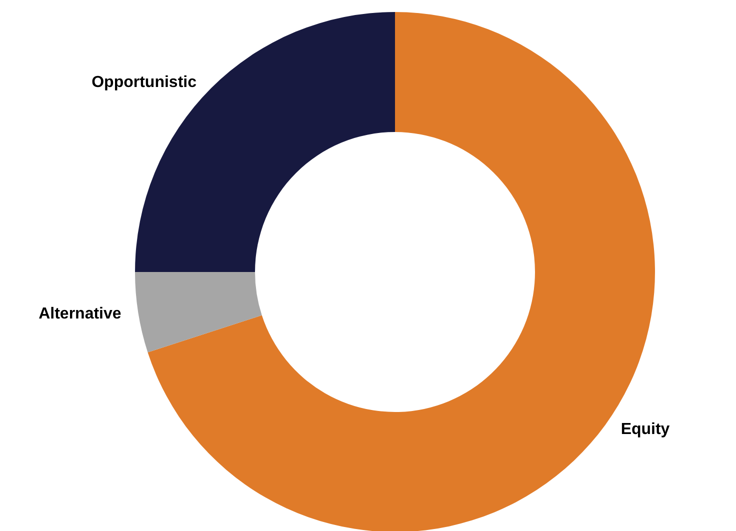 This screenshot has height=531, width=736. Describe the element at coordinates (80, 313) in the screenshot. I see `slice-label: Alternative` at that location.